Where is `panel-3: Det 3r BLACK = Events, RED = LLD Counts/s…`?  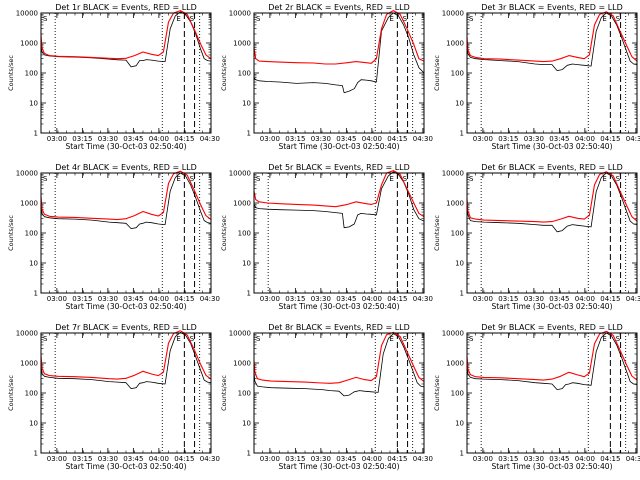 panel-3: Det 3r BLACK = Events, RED = LLD Counts/s… is located at coordinates (536, 77).